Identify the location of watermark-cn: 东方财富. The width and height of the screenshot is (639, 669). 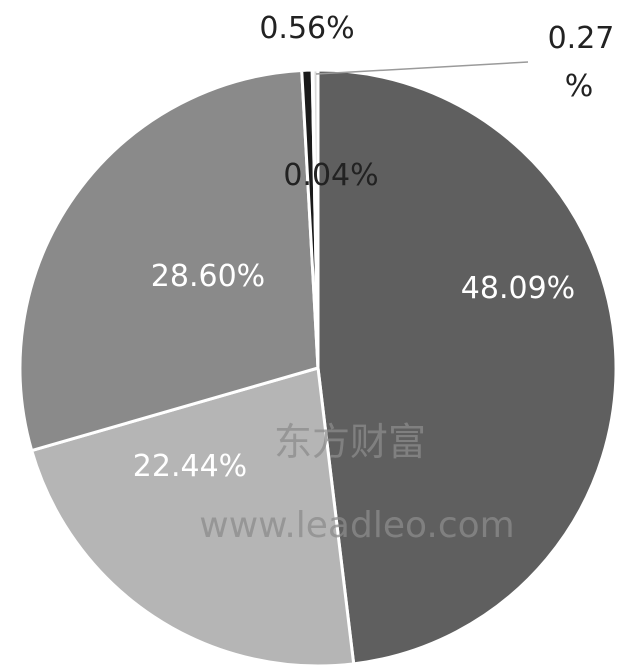
(350, 442).